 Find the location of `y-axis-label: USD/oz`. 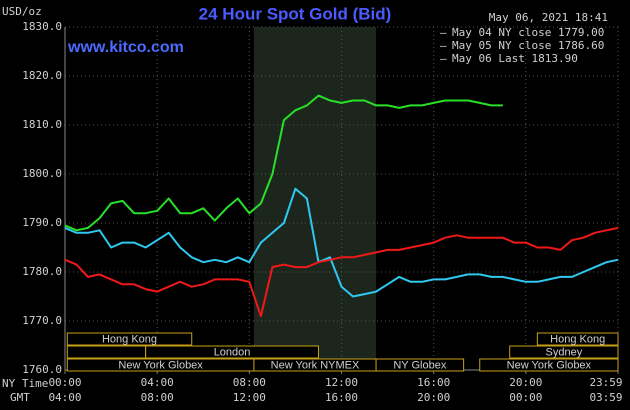

y-axis-label: USD/oz is located at coordinates (22, 11).